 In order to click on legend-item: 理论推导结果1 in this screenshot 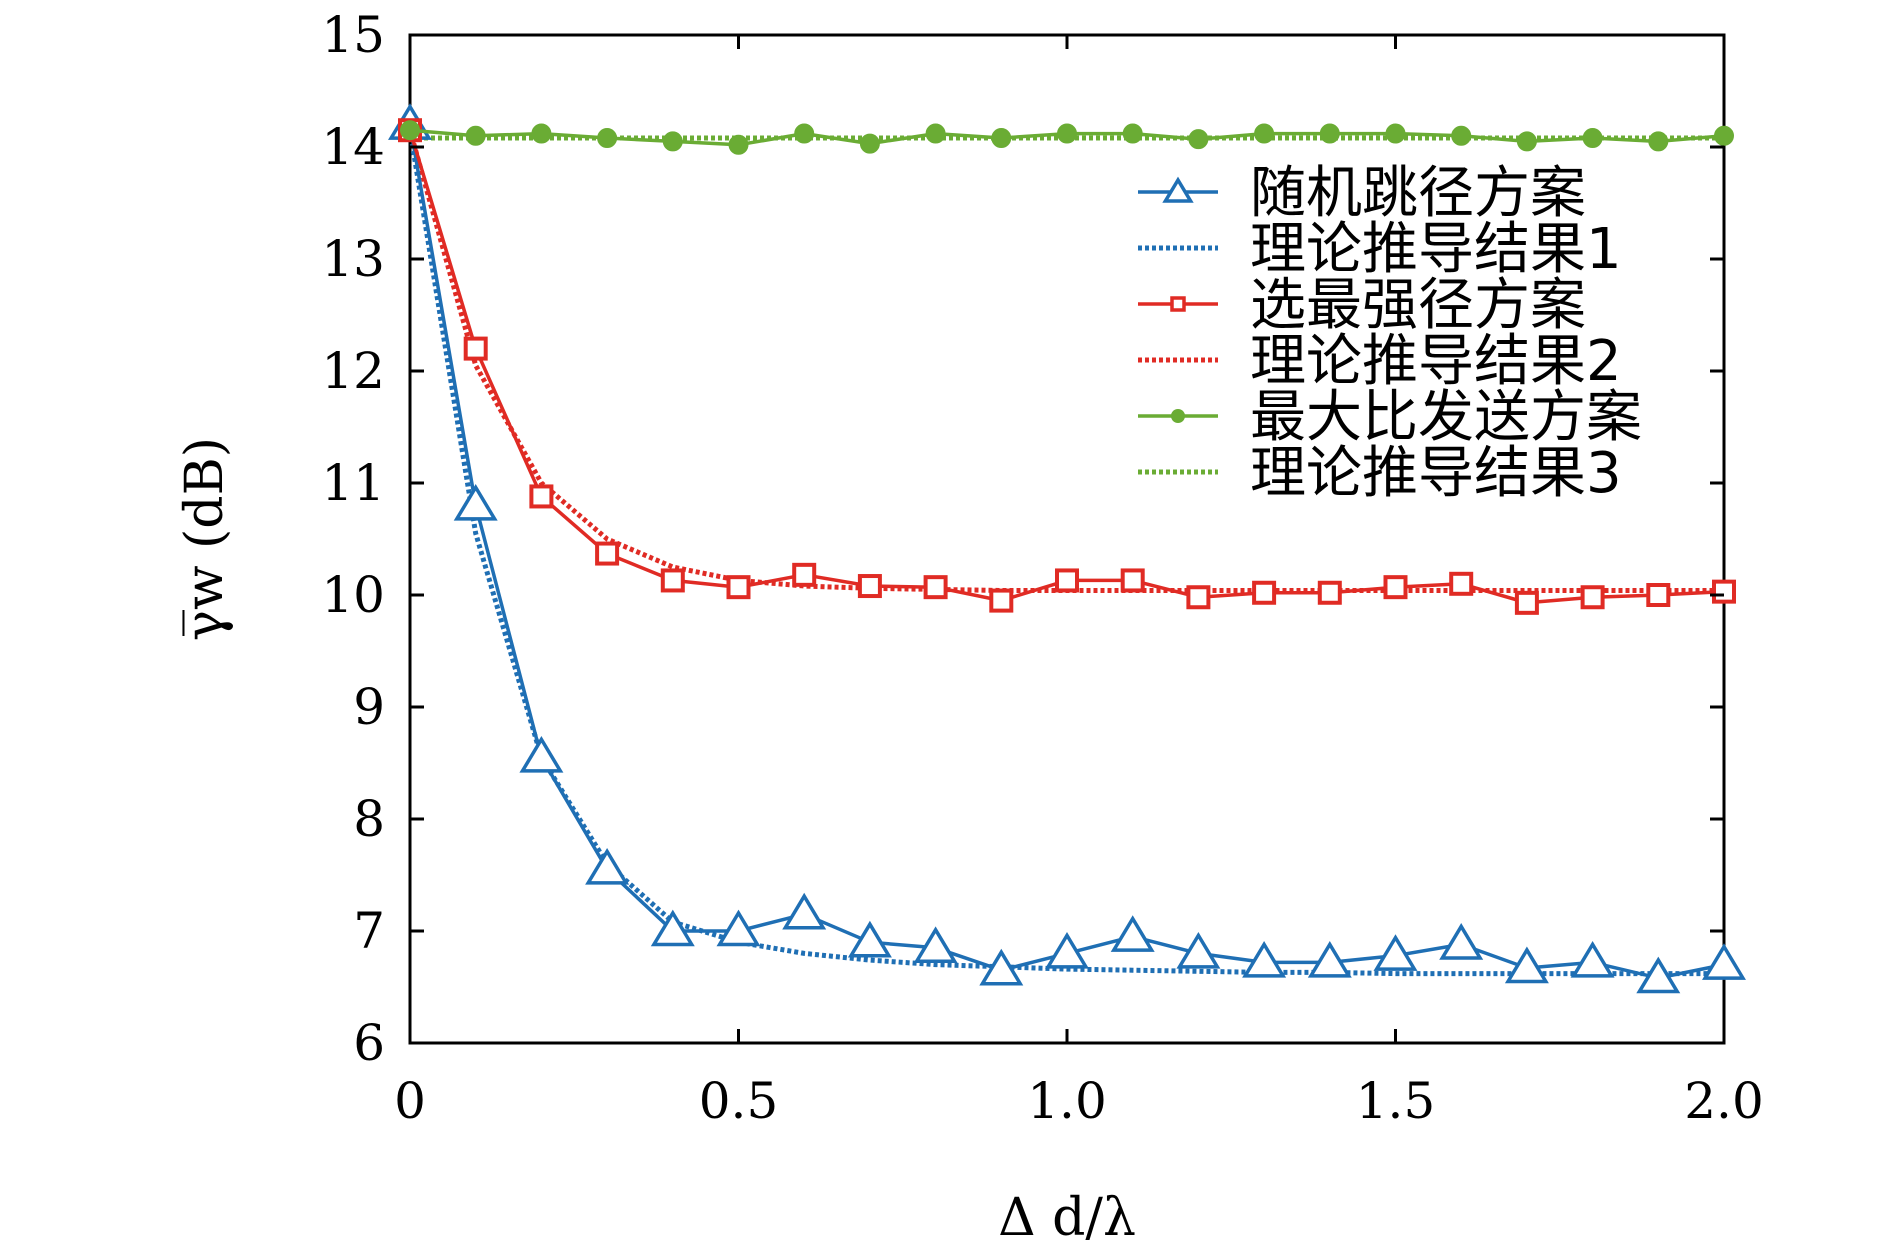, I will do `click(1380, 249)`.